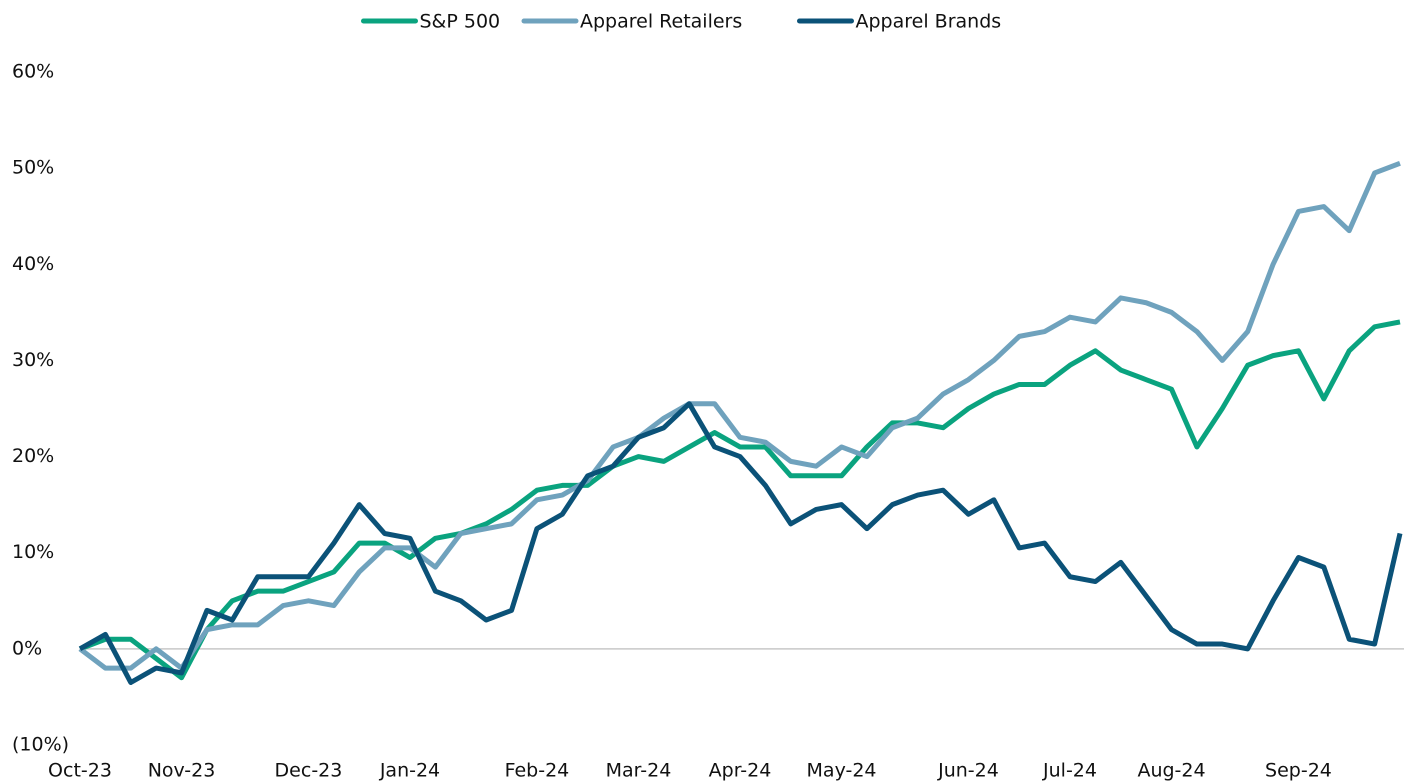  What do you see at coordinates (740, 771) in the screenshot?
I see `x-tick-label: Apr-24` at bounding box center [740, 771].